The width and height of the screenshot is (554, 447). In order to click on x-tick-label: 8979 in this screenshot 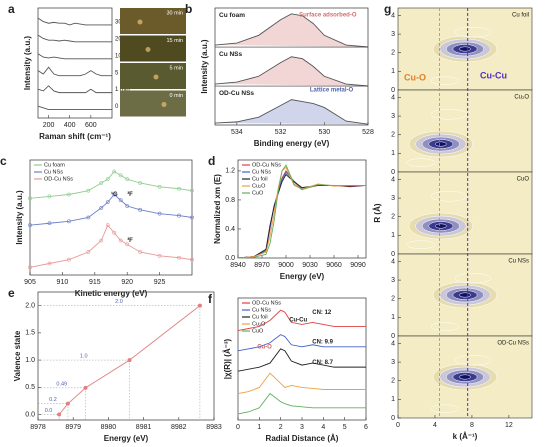, I will do `click(73, 427)`.